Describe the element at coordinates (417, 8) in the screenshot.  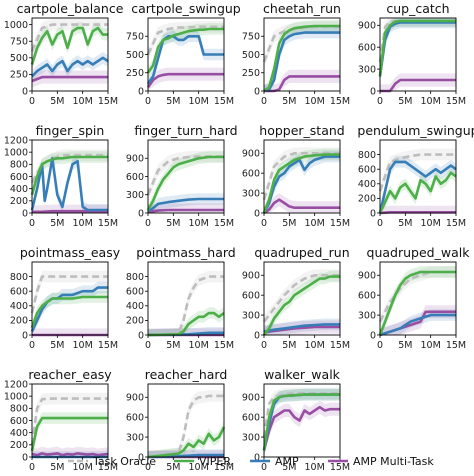
I see `chart-title: cup_catch` at that location.